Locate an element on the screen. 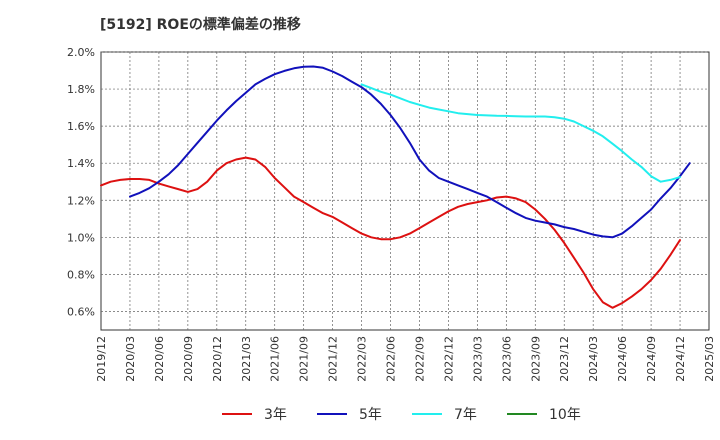 The width and height of the screenshot is (720, 440). x-tick-label: 2021/03 is located at coordinates (246, 359).